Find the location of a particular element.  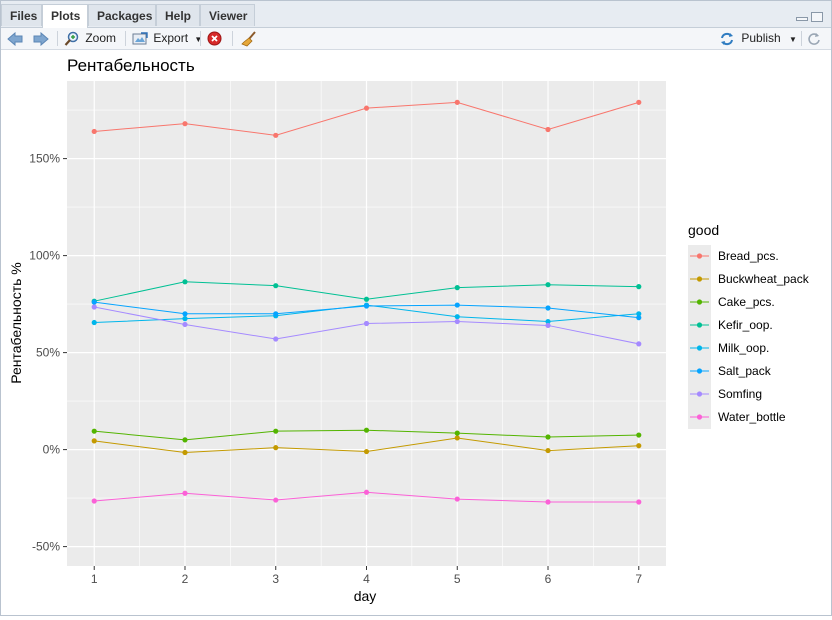

tab-help: Help is located at coordinates (178, 15).